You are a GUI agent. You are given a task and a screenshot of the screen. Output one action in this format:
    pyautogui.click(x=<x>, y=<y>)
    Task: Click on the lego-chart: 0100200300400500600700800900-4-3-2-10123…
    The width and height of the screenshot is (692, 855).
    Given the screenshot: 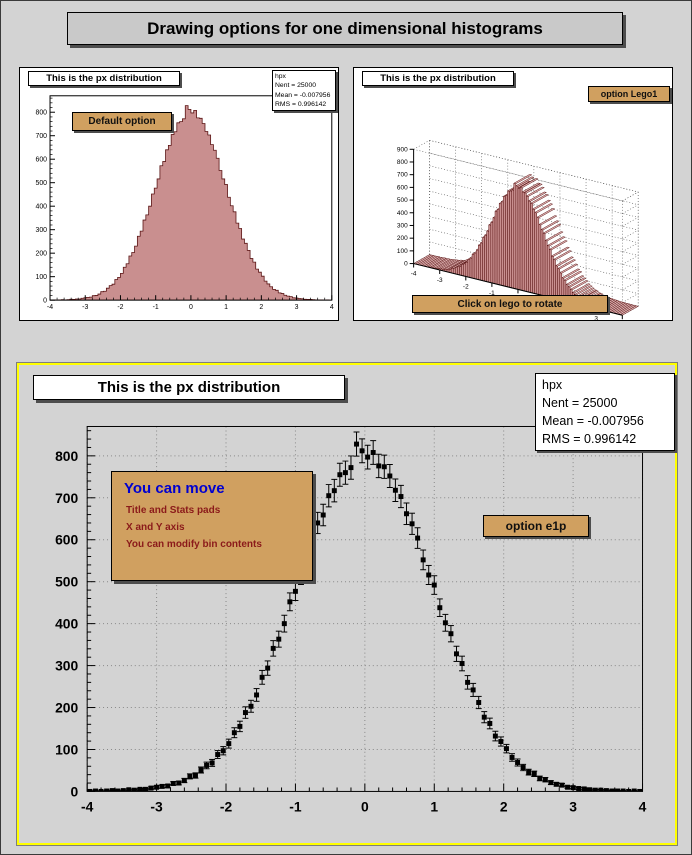 What is the action you would take?
    pyautogui.click(x=513, y=194)
    